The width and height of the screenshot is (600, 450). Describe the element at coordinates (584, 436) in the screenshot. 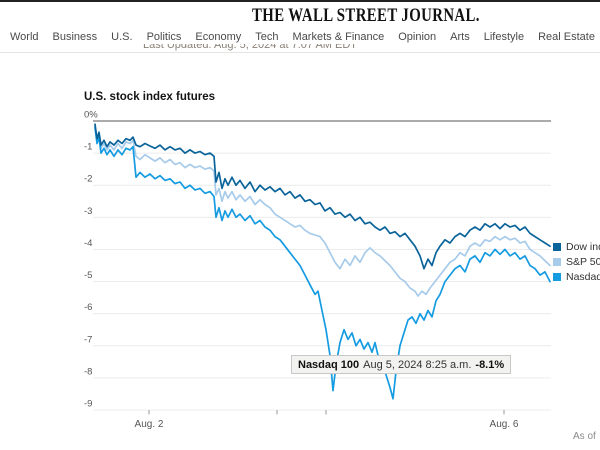

I see `as-of-label: As of` at that location.